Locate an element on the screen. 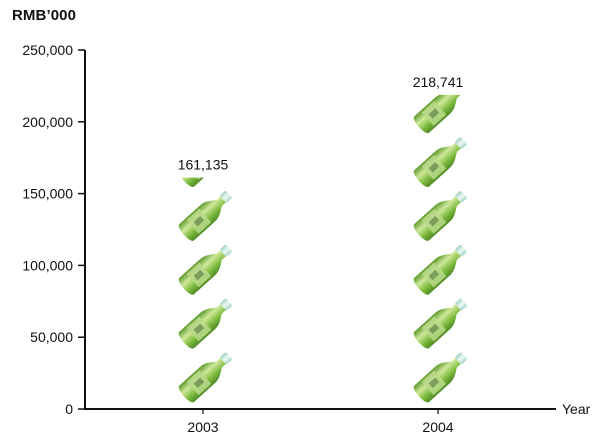 This screenshot has width=601, height=445. x-tick-label: 2004 is located at coordinates (437, 427).